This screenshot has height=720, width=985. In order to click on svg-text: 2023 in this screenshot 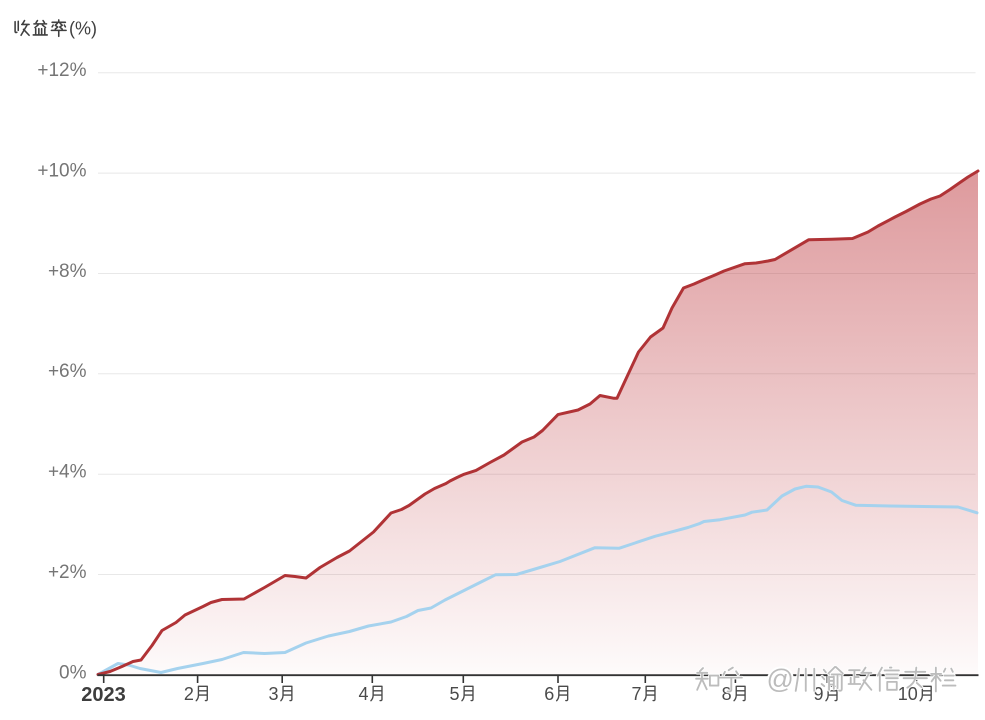, I will do `click(103, 695)`.